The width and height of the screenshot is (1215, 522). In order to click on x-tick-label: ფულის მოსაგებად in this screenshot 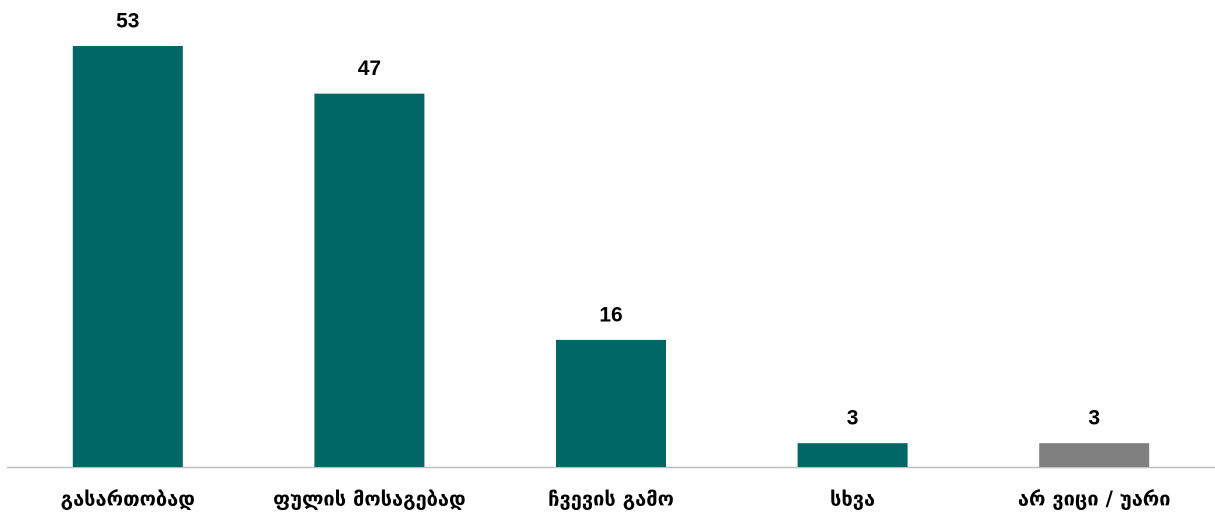, I will do `click(369, 499)`.